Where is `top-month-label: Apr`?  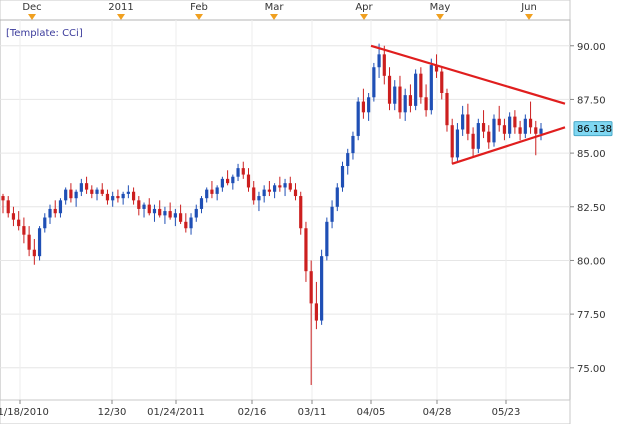
top-month-label: Apr is located at coordinates (364, 7).